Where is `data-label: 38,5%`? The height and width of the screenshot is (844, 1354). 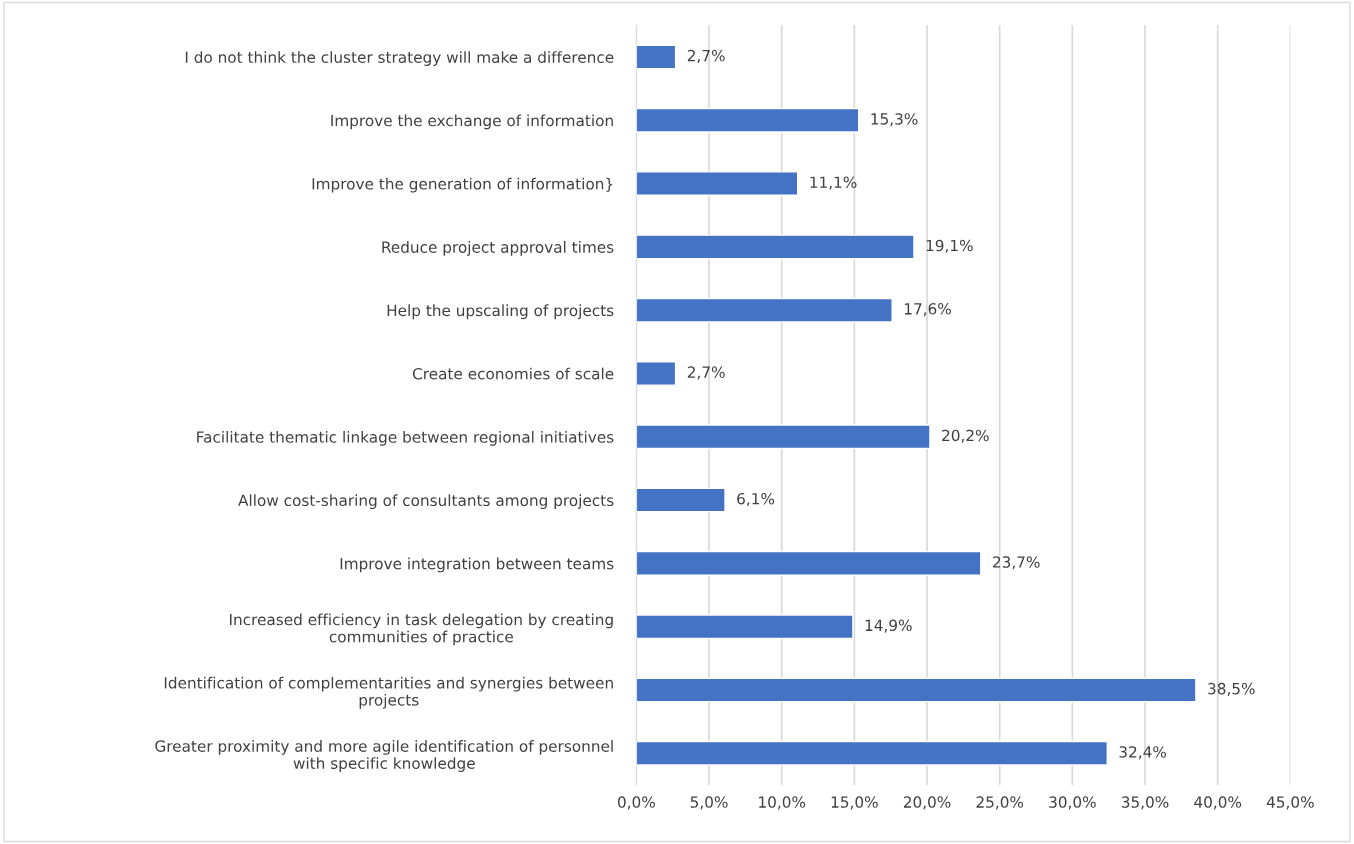 data-label: 38,5% is located at coordinates (1231, 689).